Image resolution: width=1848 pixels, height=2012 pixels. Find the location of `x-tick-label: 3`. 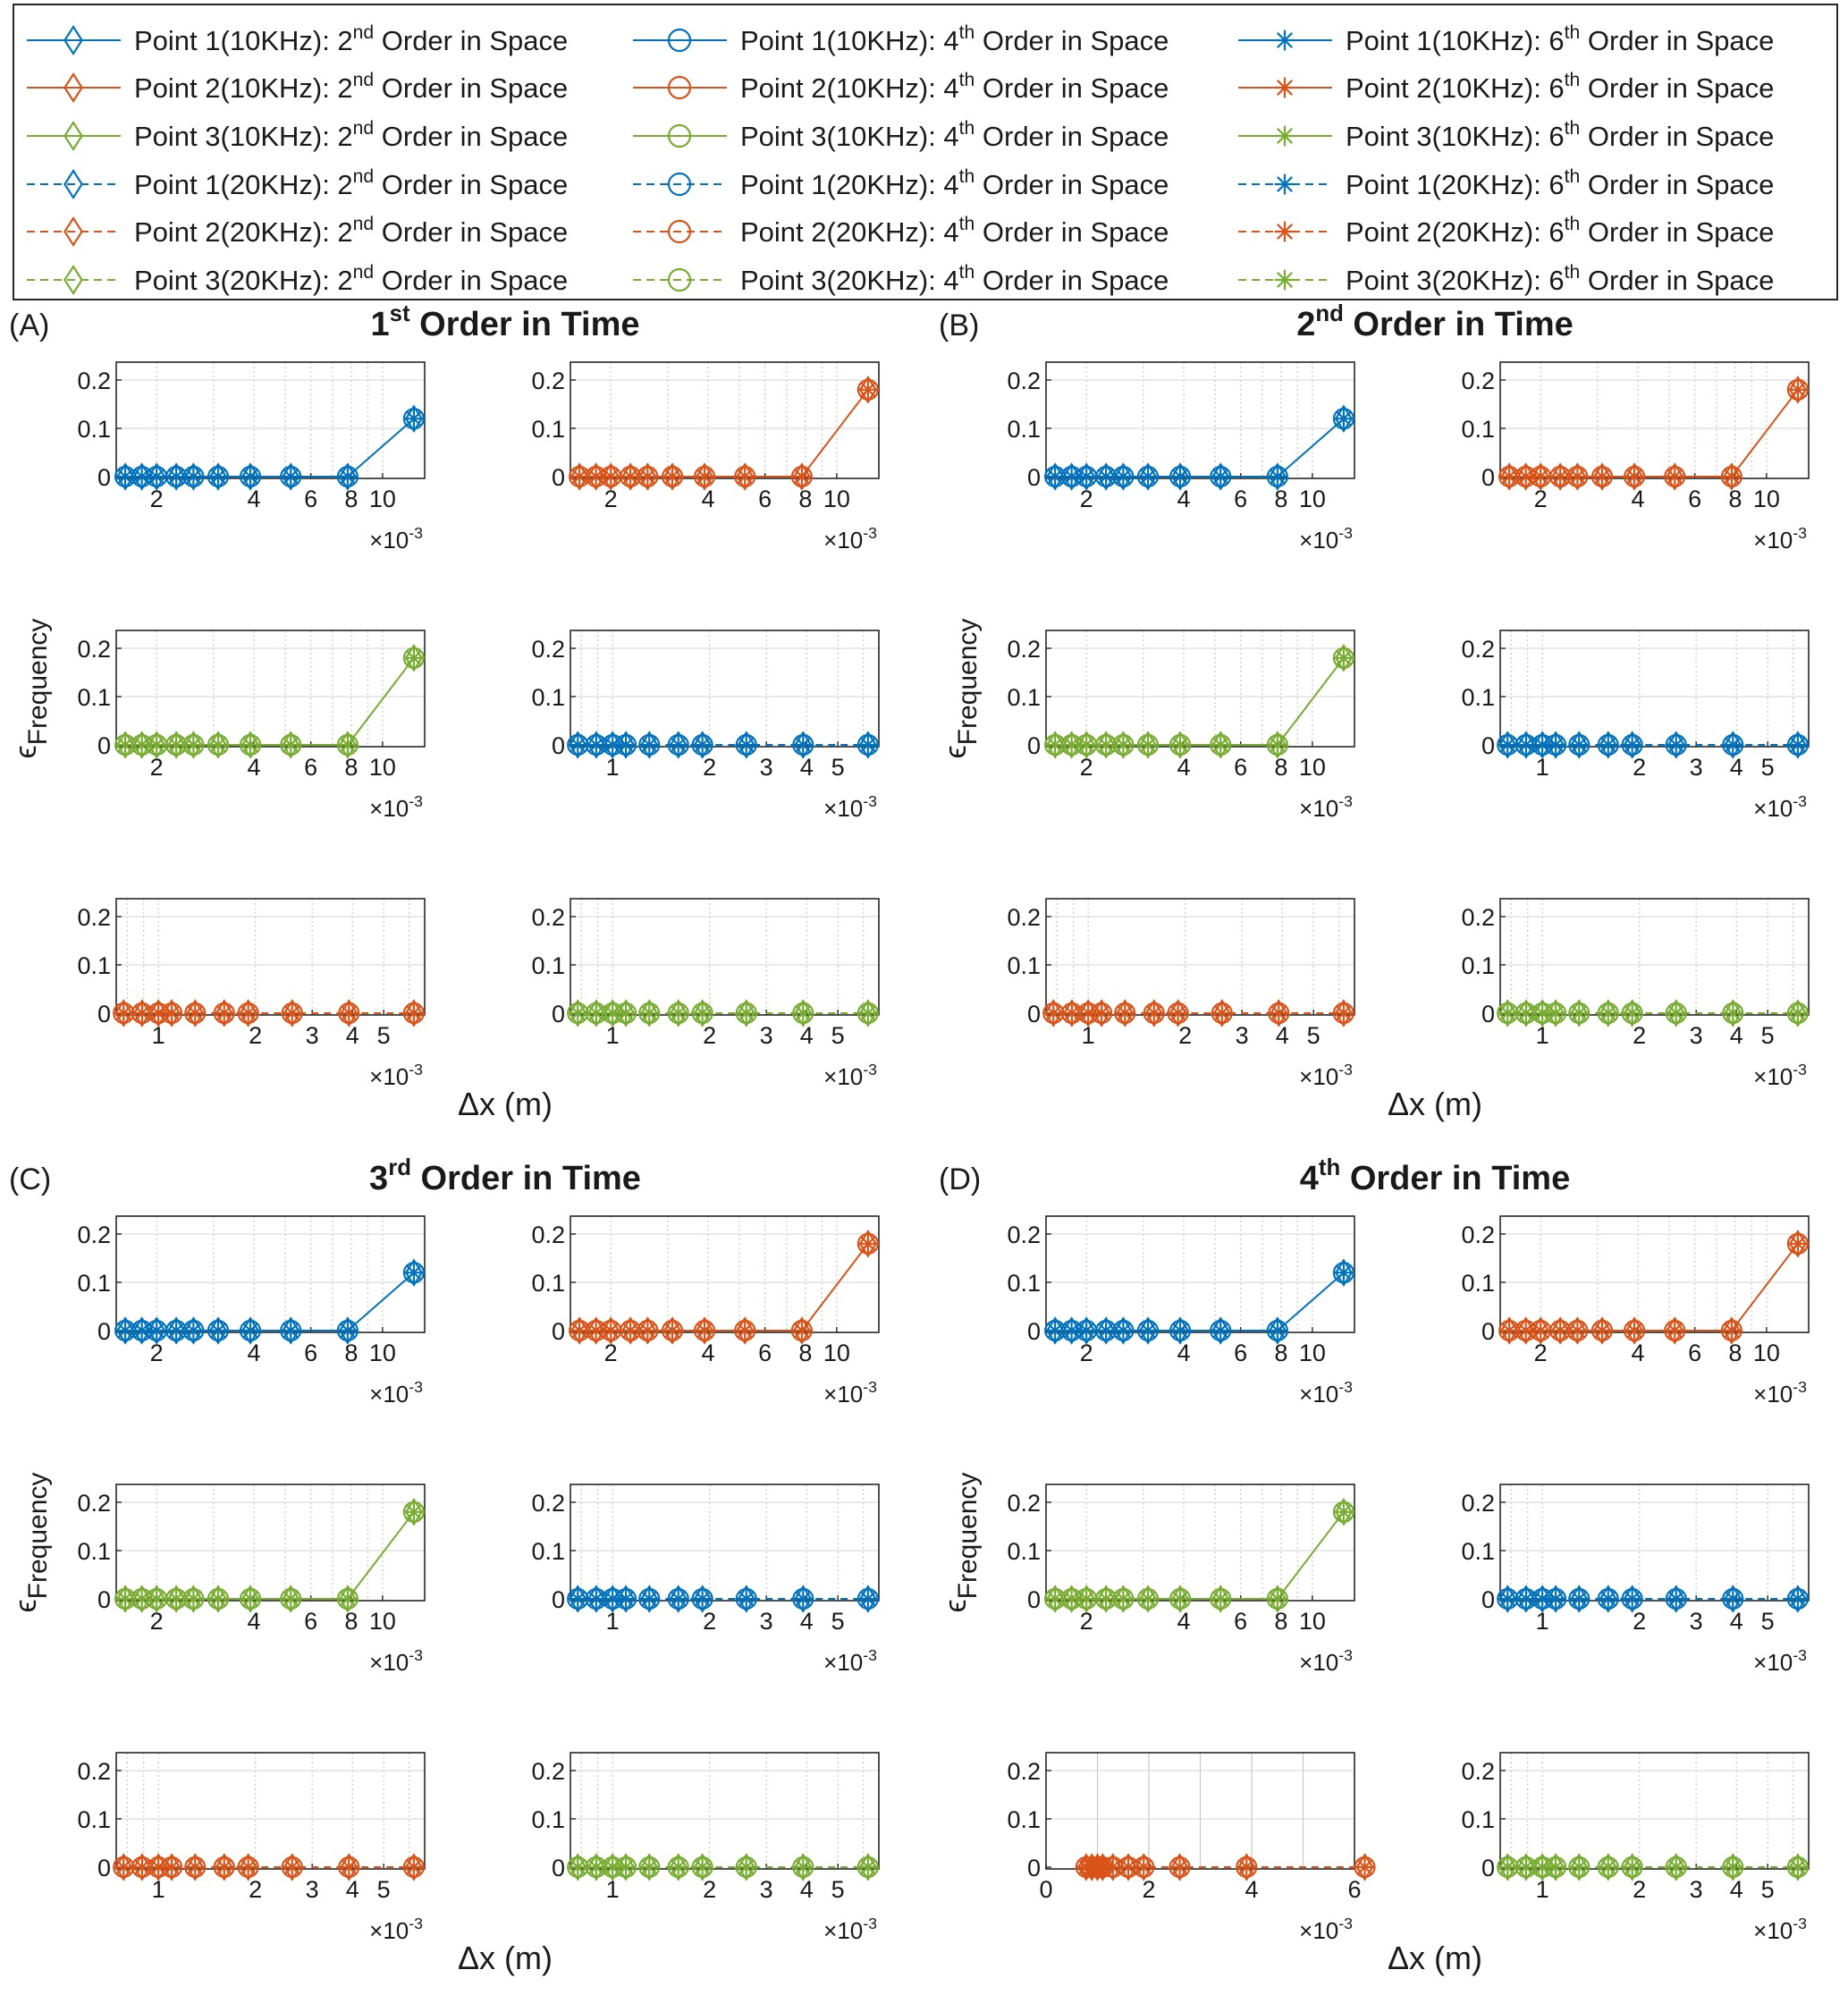

x-tick-label: 3 is located at coordinates (312, 1890).